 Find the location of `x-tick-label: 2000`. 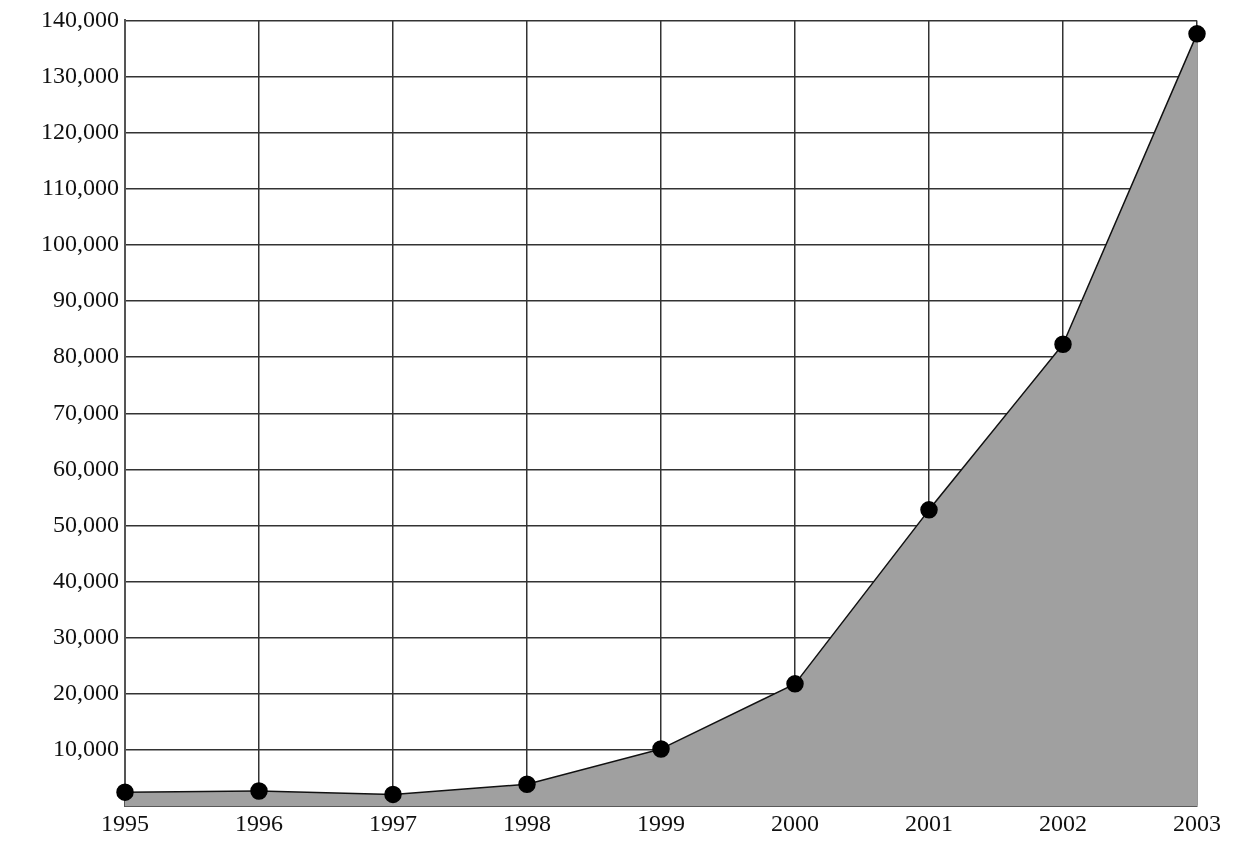

x-tick-label: 2000 is located at coordinates (795, 822).